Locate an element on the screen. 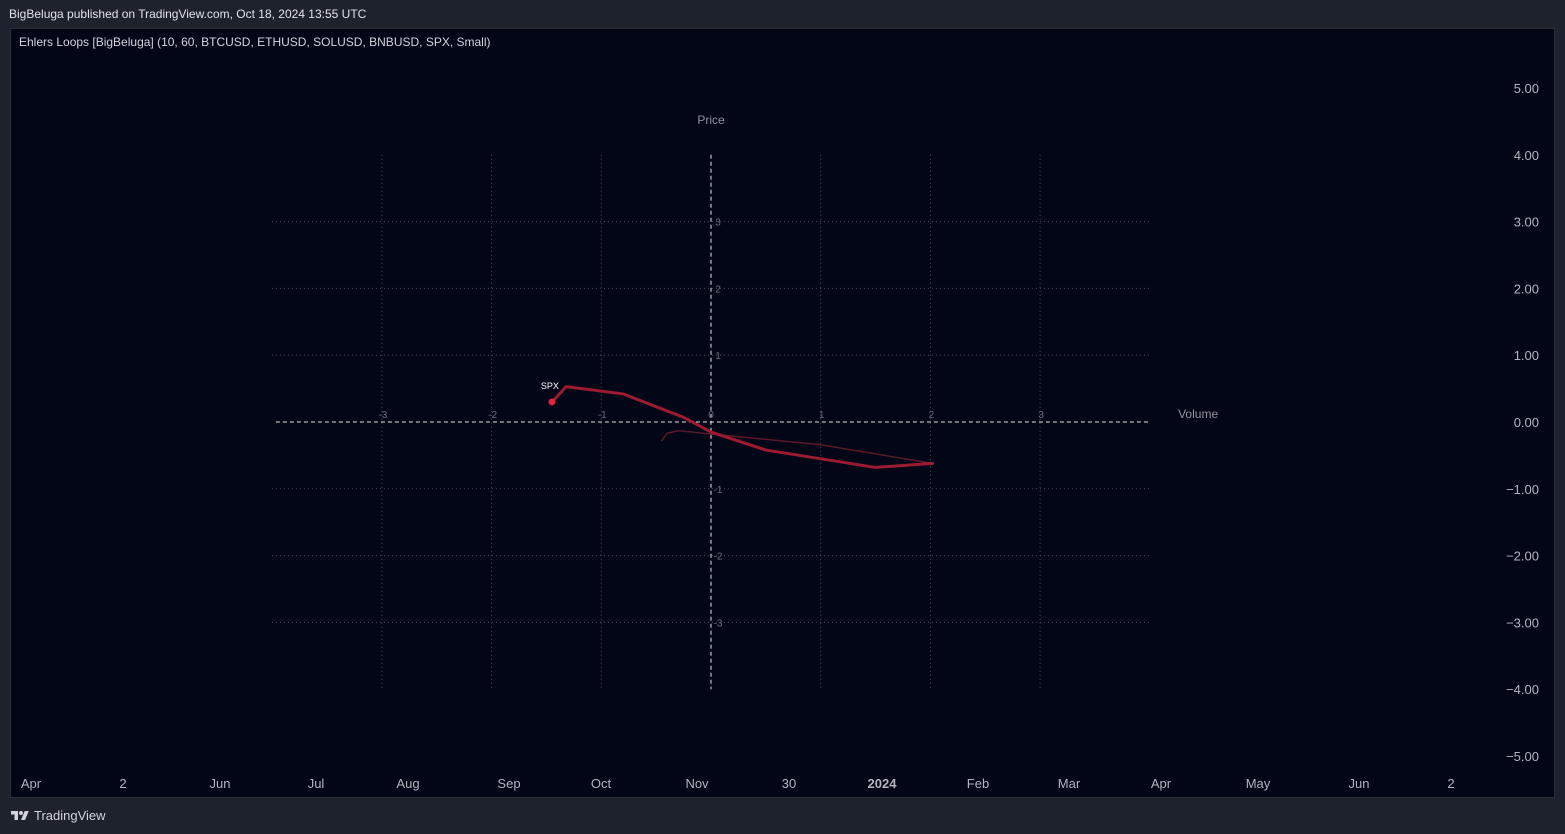 The width and height of the screenshot is (1565, 834). price-scale-label: 3.00 is located at coordinates (1526, 222).